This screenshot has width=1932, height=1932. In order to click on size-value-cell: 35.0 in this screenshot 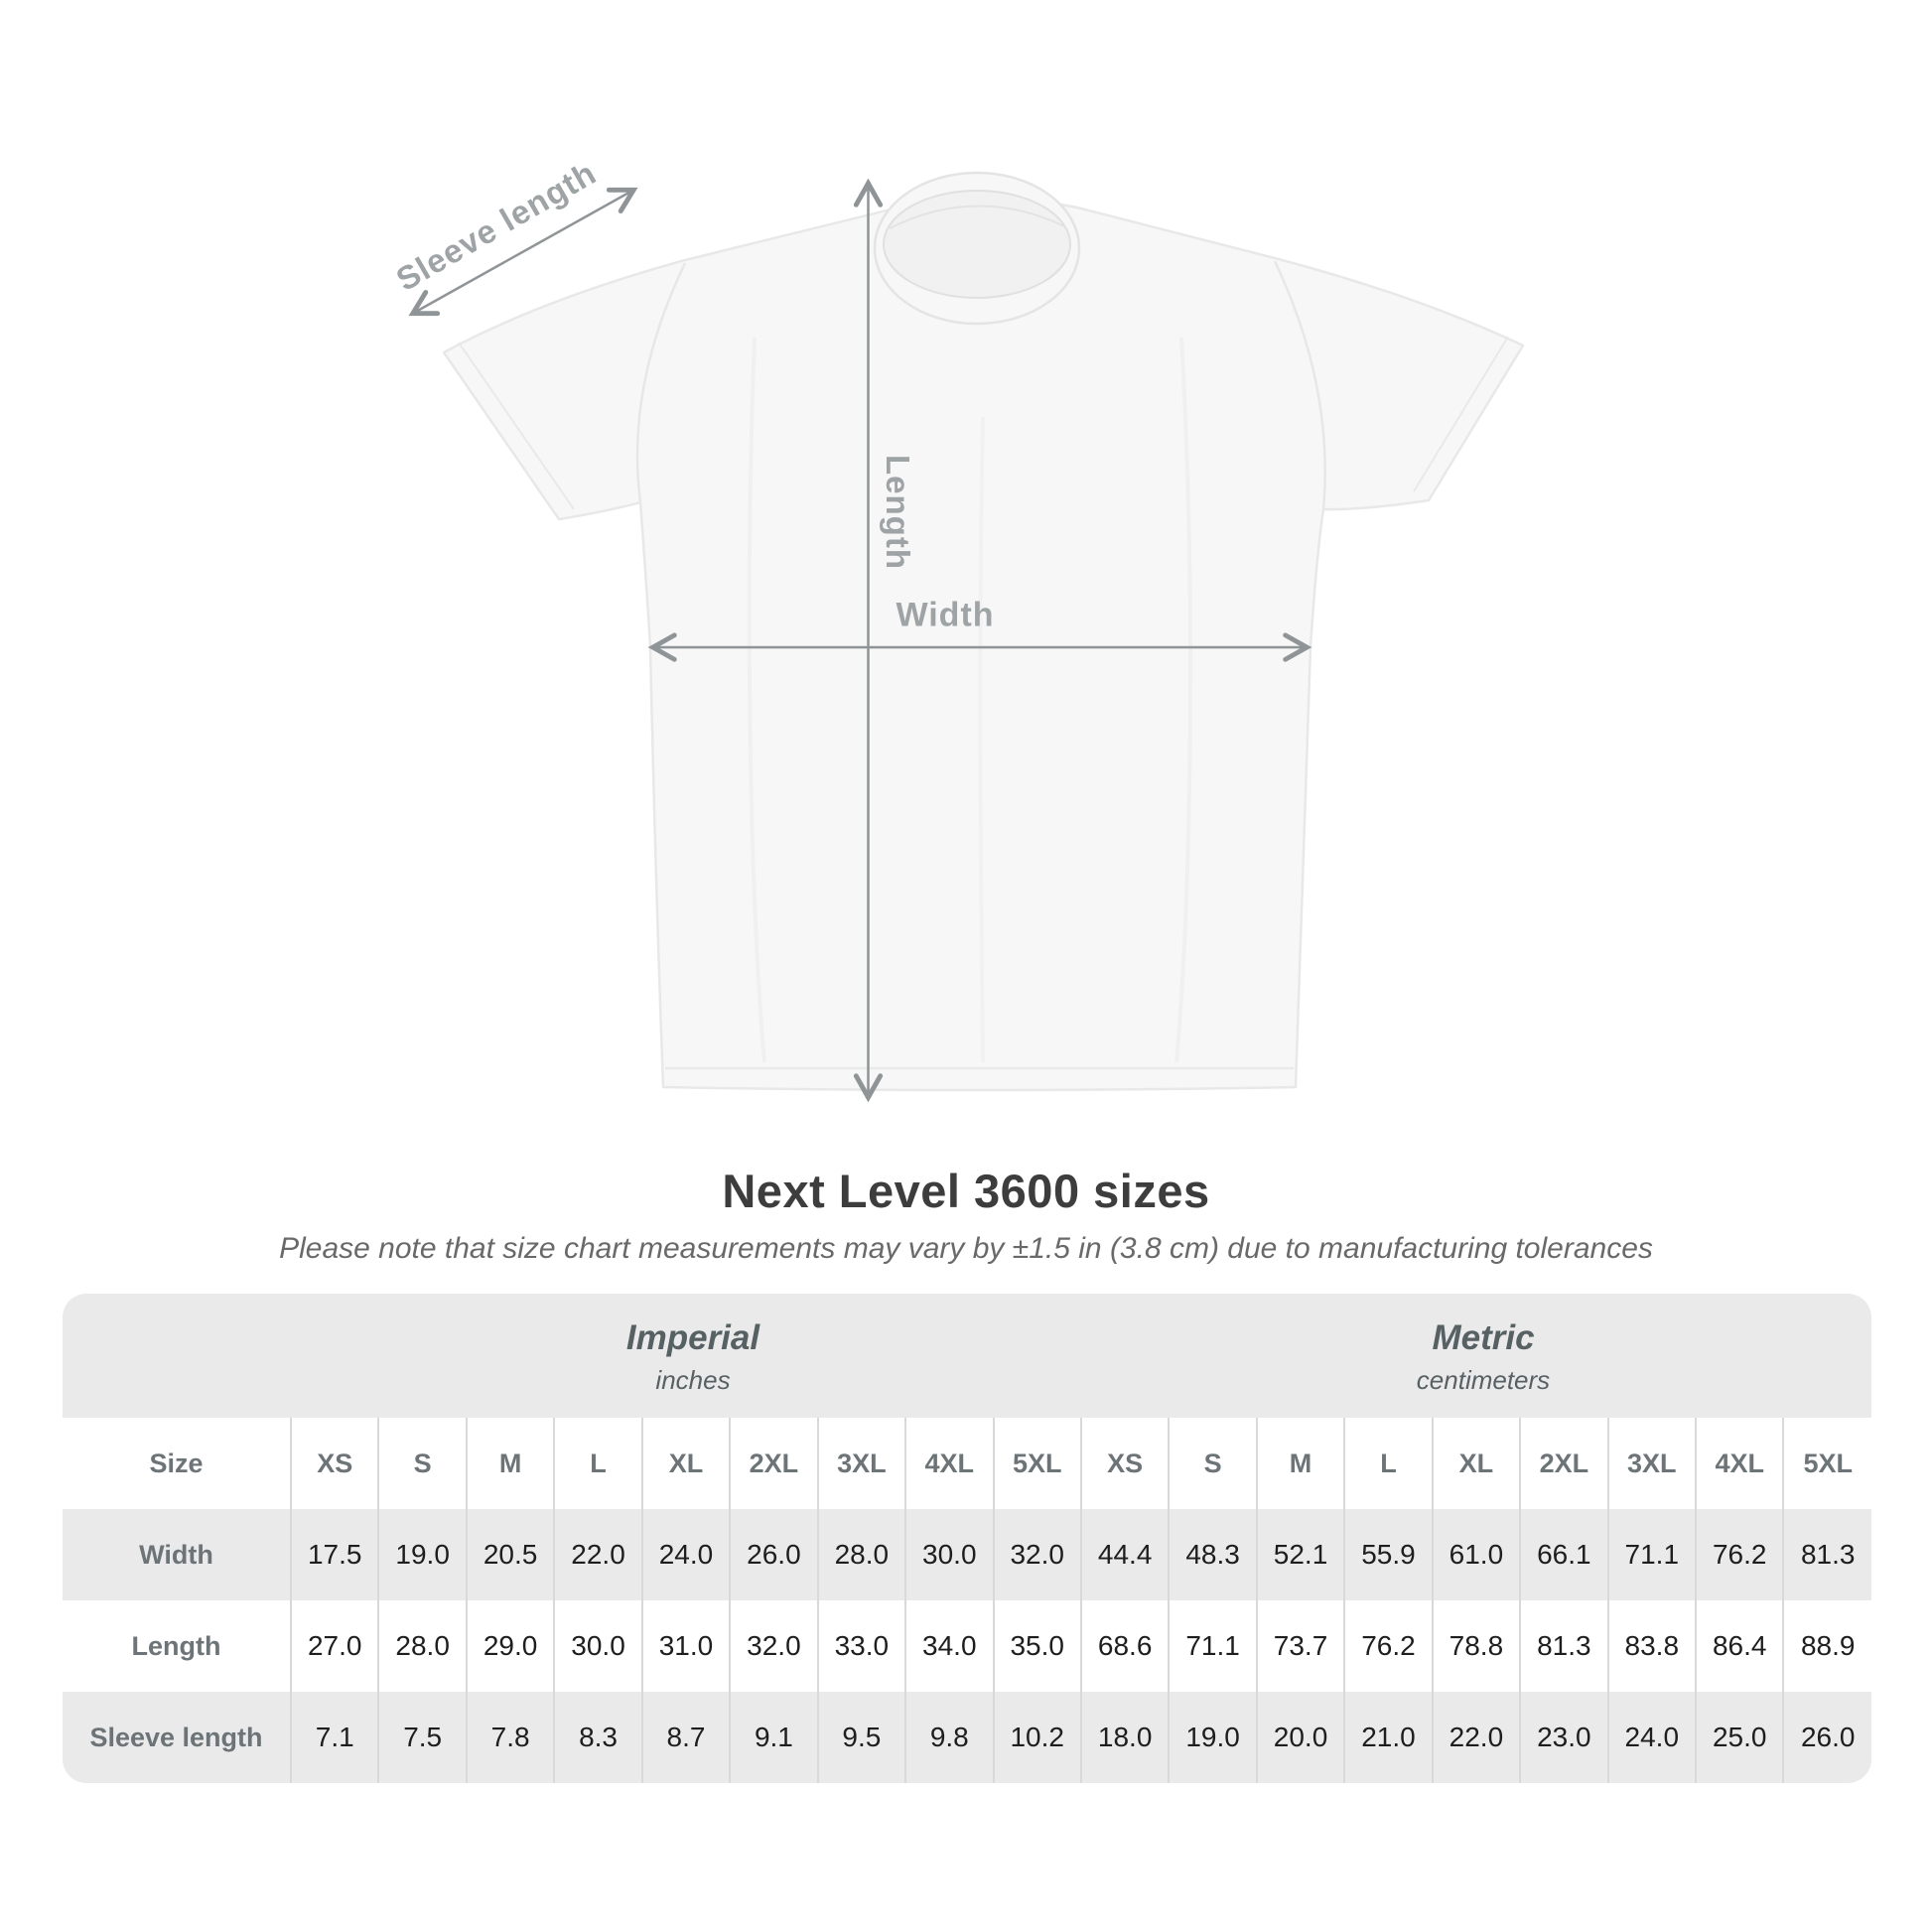, I will do `click(1037, 1646)`.